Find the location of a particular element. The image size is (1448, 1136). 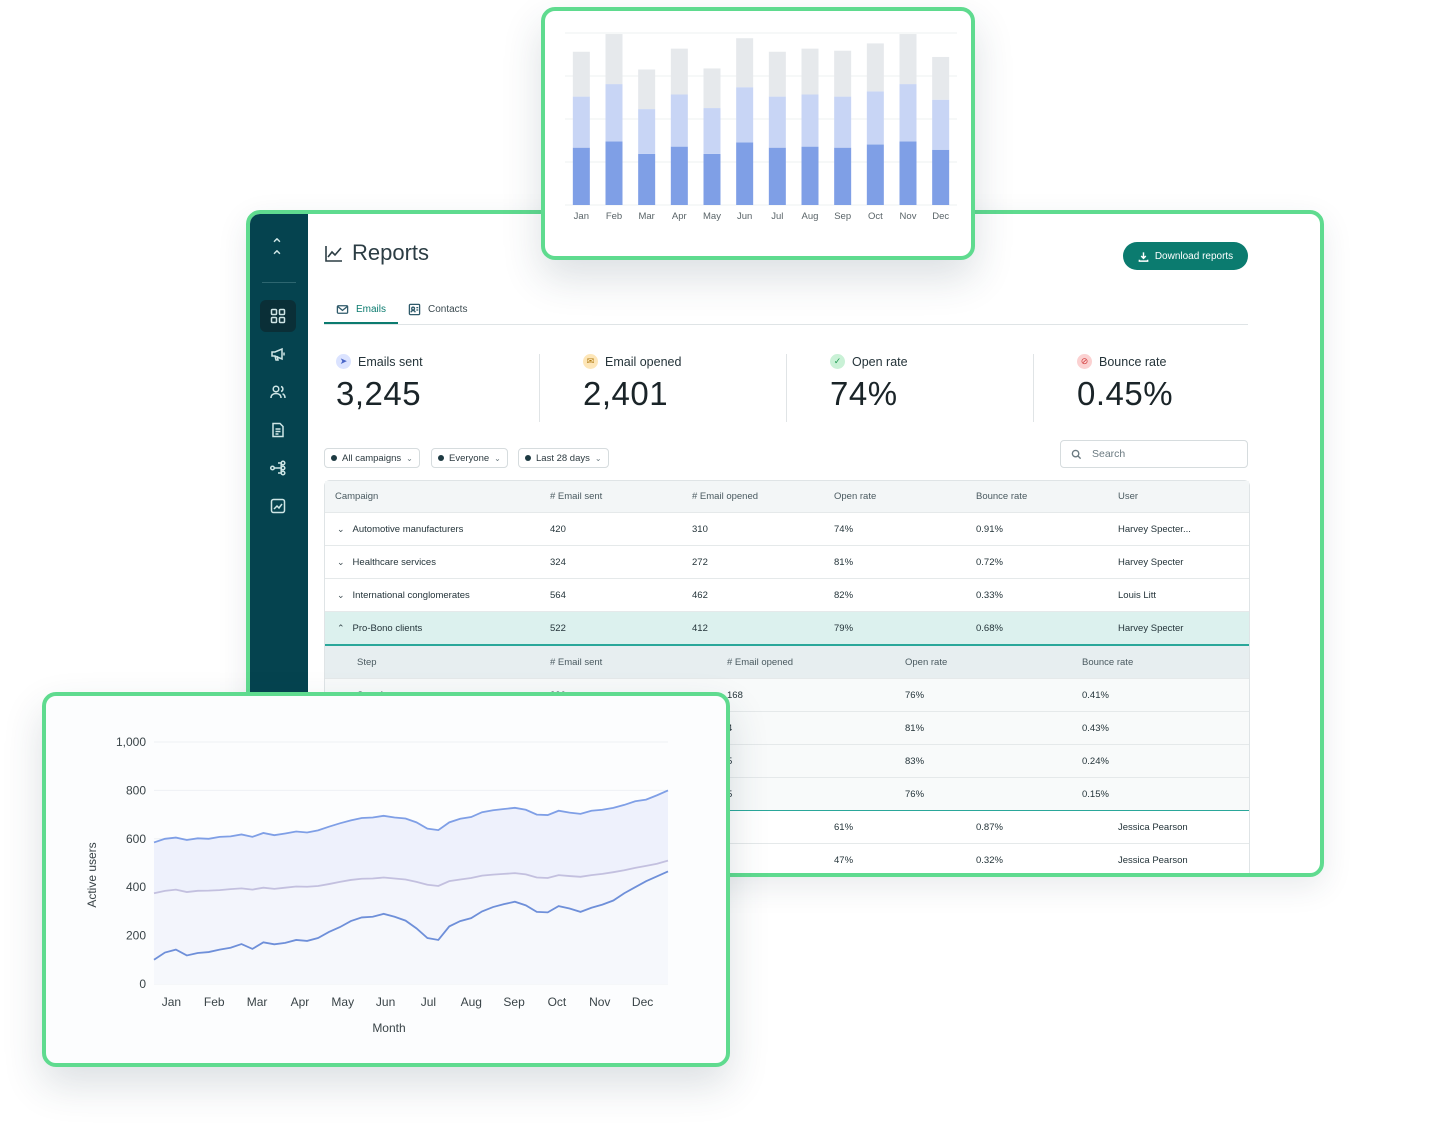

logo-icon: ⌃ ⌃ is located at coordinates (277, 251).